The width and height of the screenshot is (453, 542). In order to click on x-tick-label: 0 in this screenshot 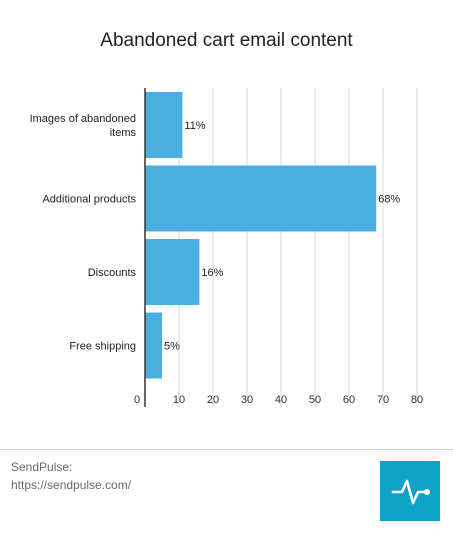, I will do `click(137, 400)`.